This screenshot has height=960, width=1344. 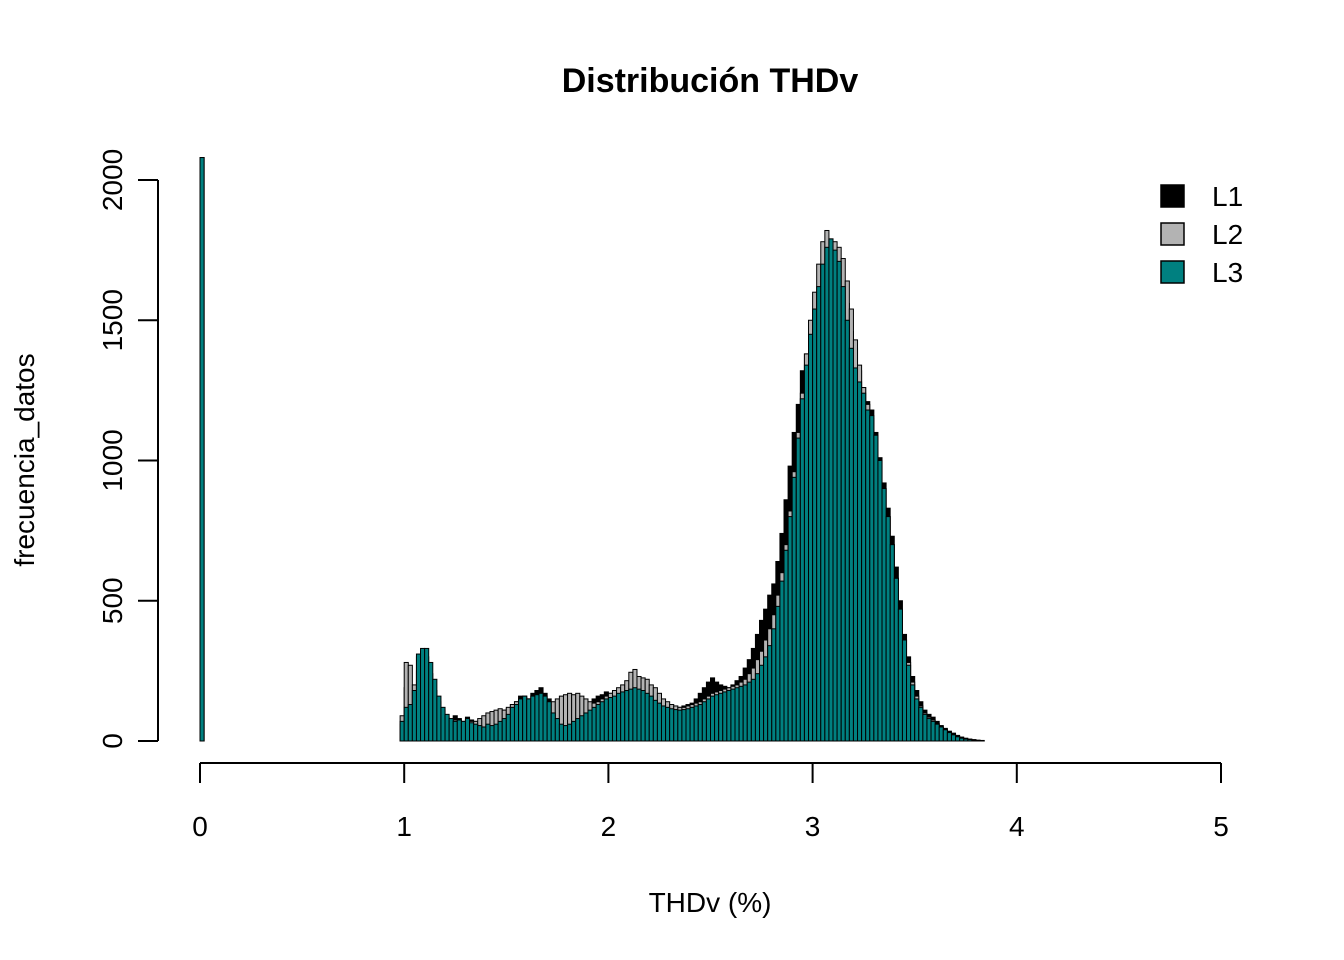 I want to click on y-tick-label: 500, so click(x=112, y=600).